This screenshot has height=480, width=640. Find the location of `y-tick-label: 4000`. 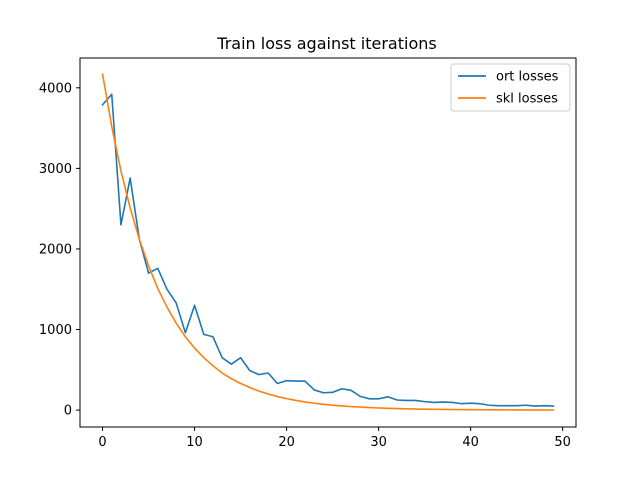

y-tick-label: 4000 is located at coordinates (55, 88).